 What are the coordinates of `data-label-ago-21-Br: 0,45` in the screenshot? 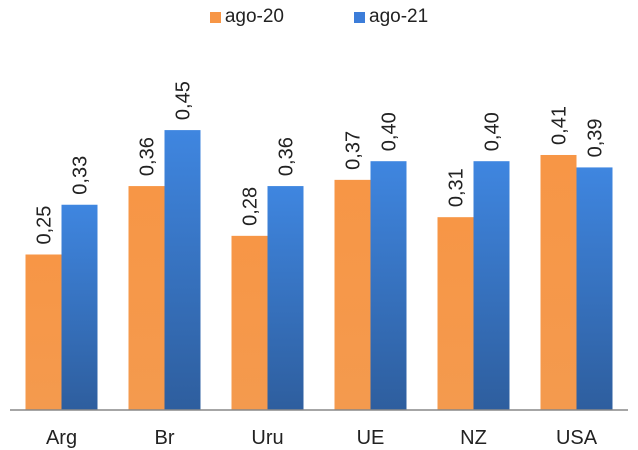 It's located at (184, 100).